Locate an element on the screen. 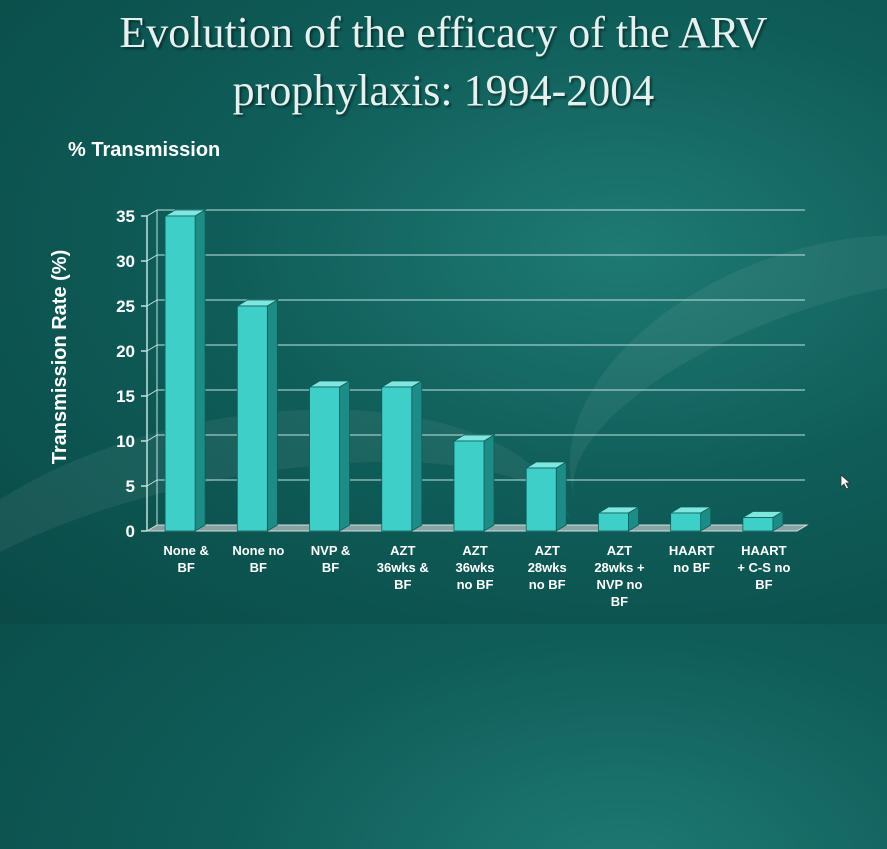 The width and height of the screenshot is (887, 849). x-tick-label: AZT 36wks no BF is located at coordinates (474, 567).